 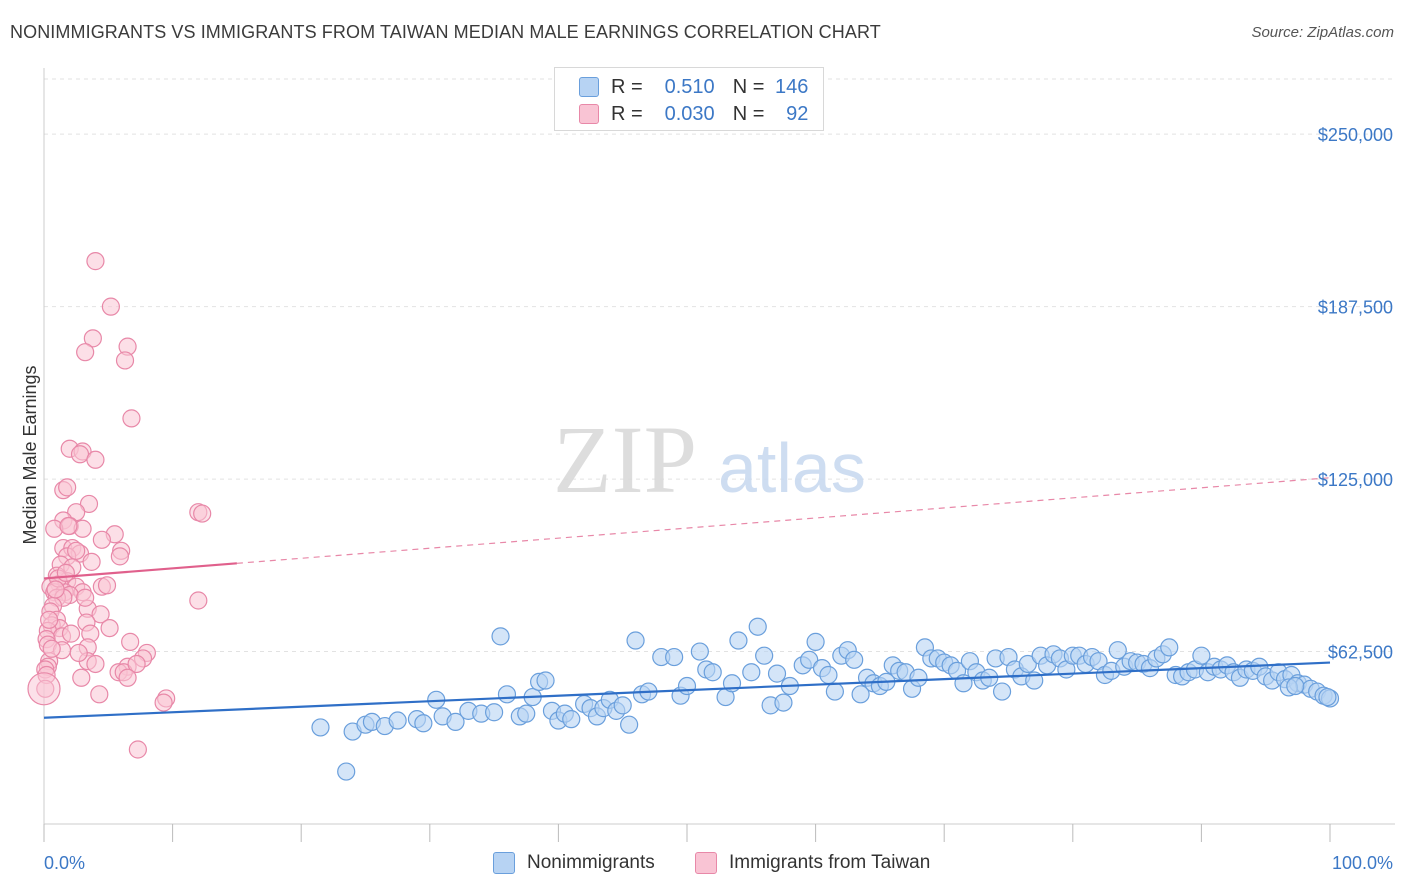 What do you see at coordinates (709, 459) in the screenshot?
I see `watermark: ZIP atlas` at bounding box center [709, 459].